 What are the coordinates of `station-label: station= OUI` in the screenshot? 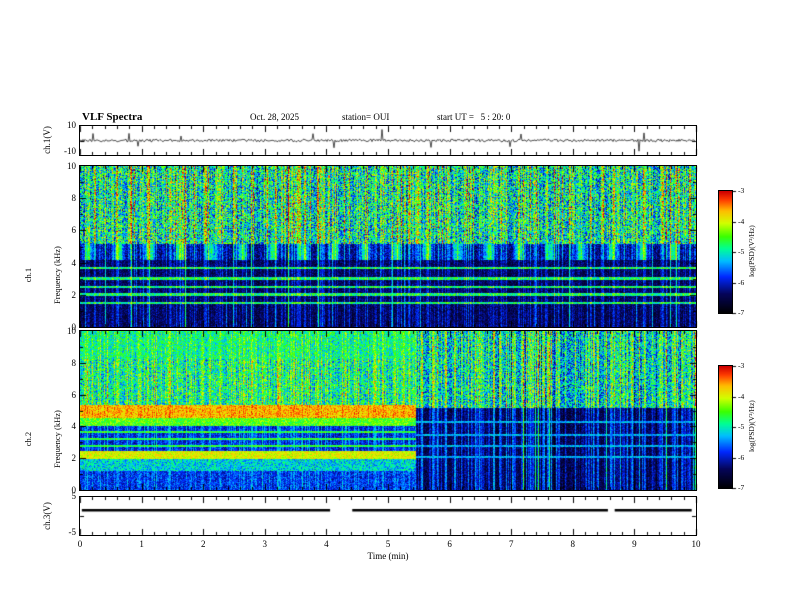 It's located at (366, 117).